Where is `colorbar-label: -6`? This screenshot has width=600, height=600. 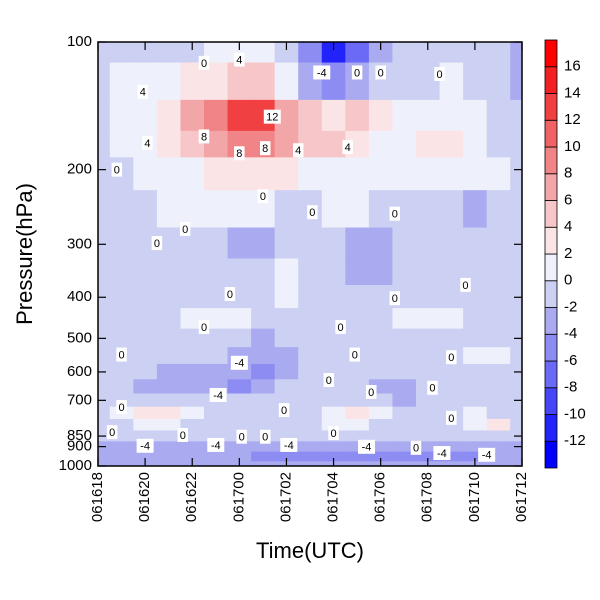
colorbar-label: -6 is located at coordinates (570, 360).